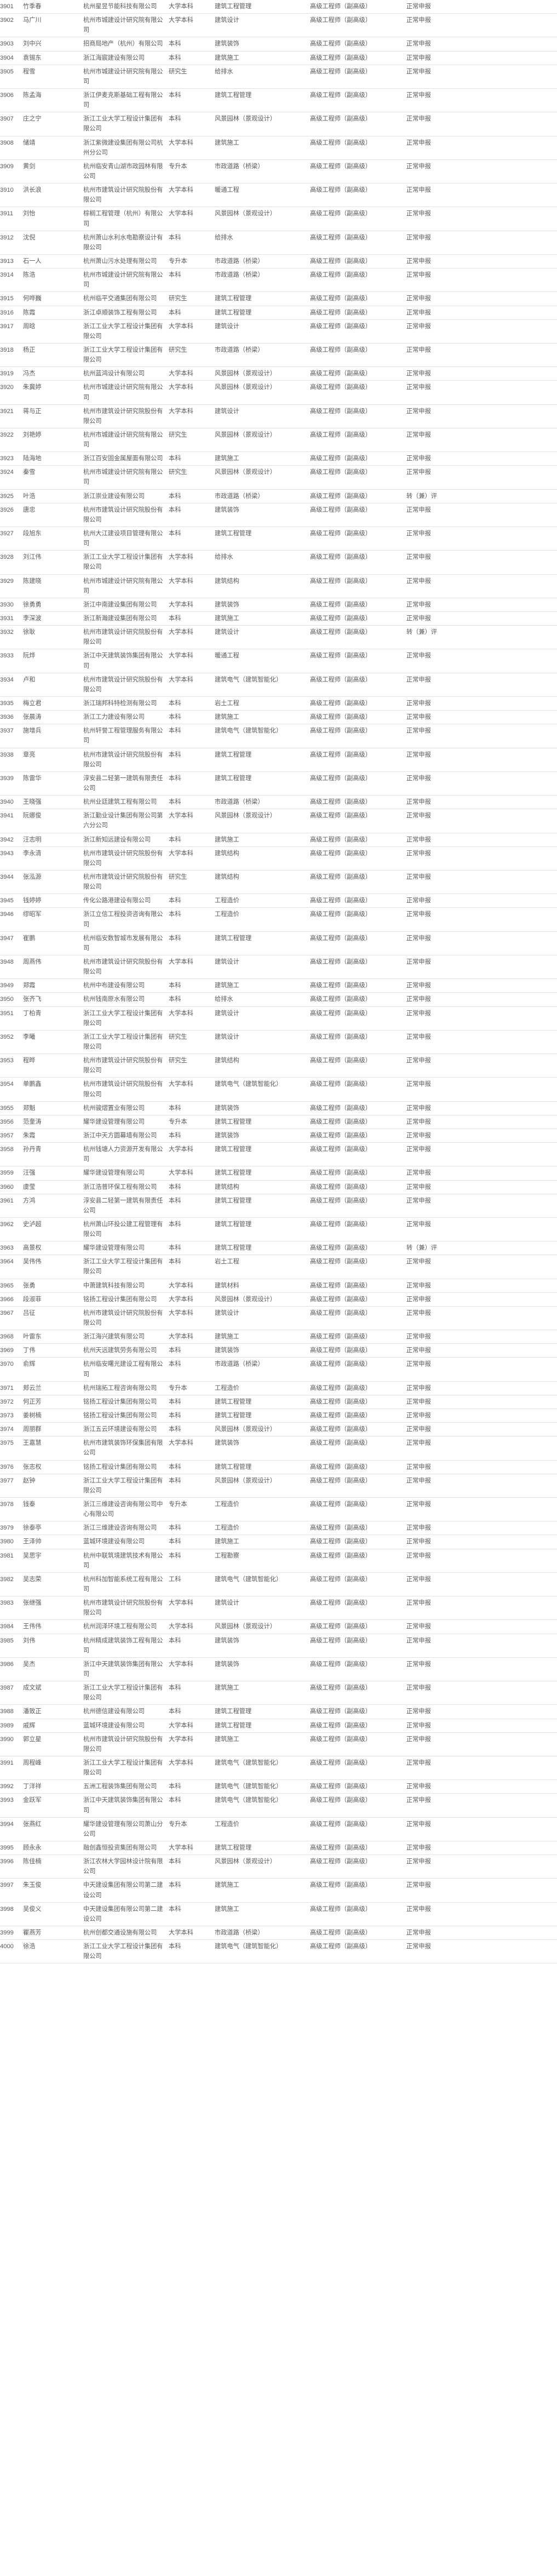  What do you see at coordinates (53, 1187) in the screenshot?
I see `cell-name: 虞莹` at bounding box center [53, 1187].